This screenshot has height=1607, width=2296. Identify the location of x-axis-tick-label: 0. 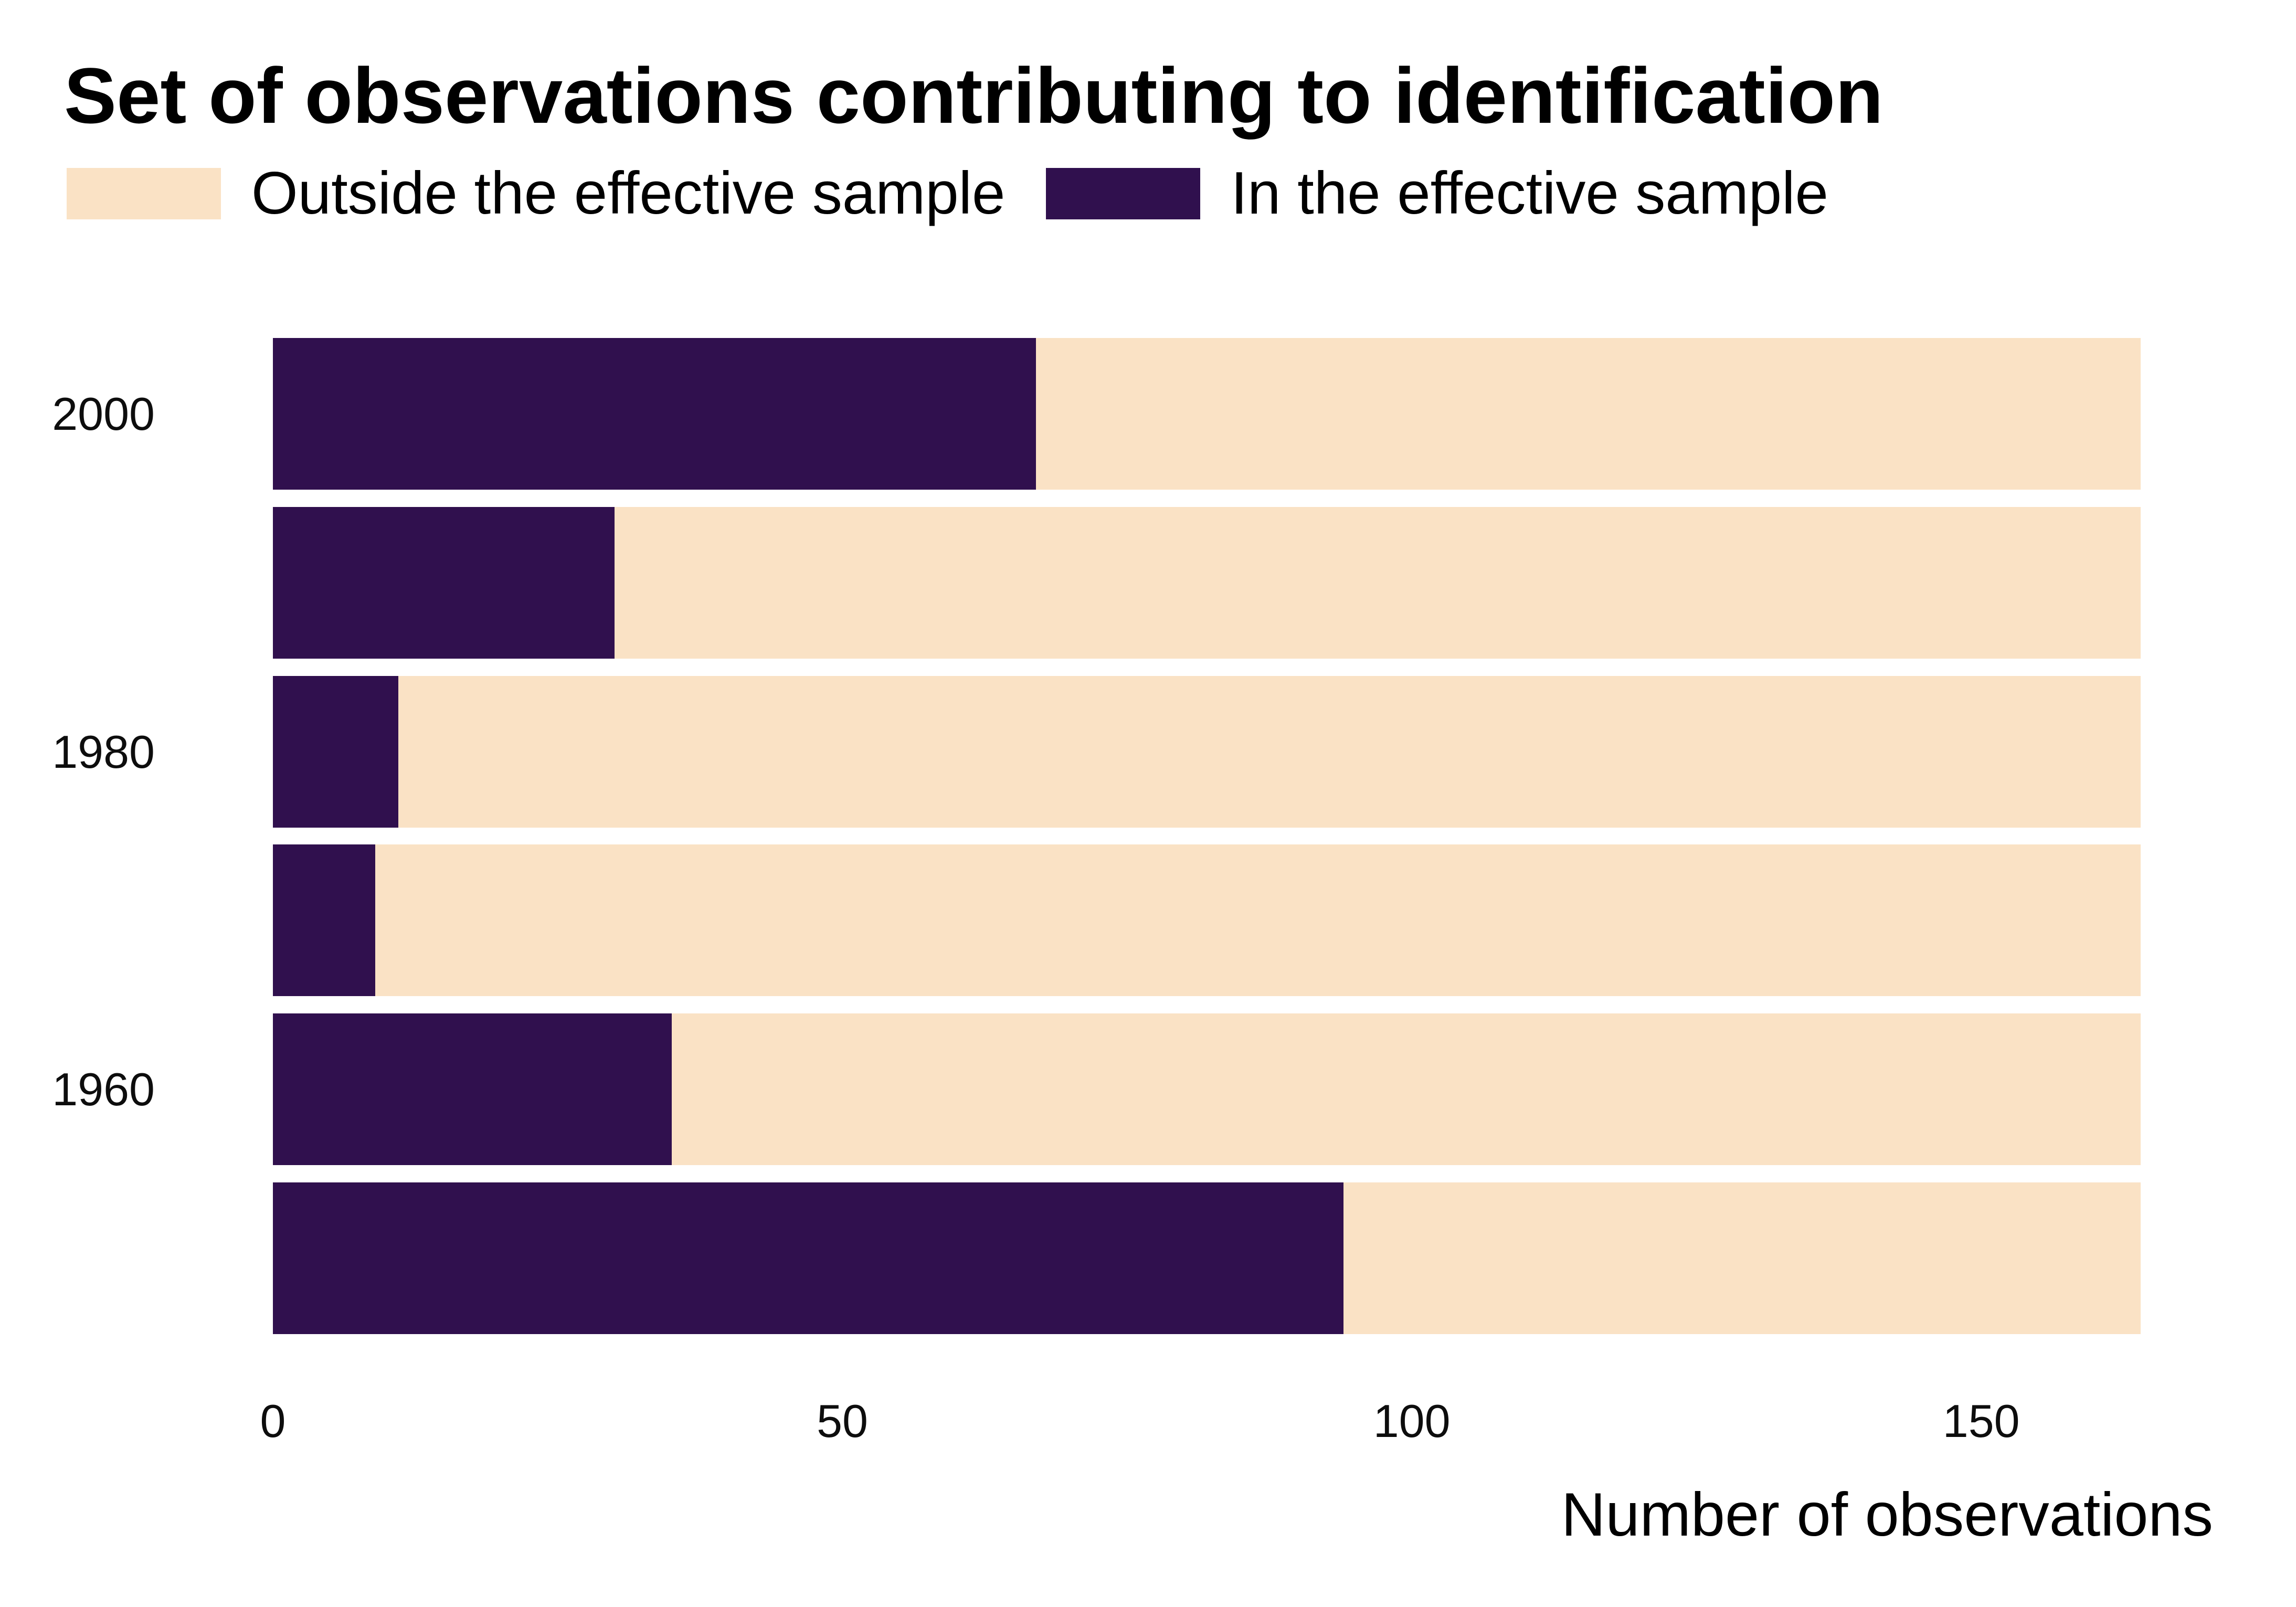
(273, 1421).